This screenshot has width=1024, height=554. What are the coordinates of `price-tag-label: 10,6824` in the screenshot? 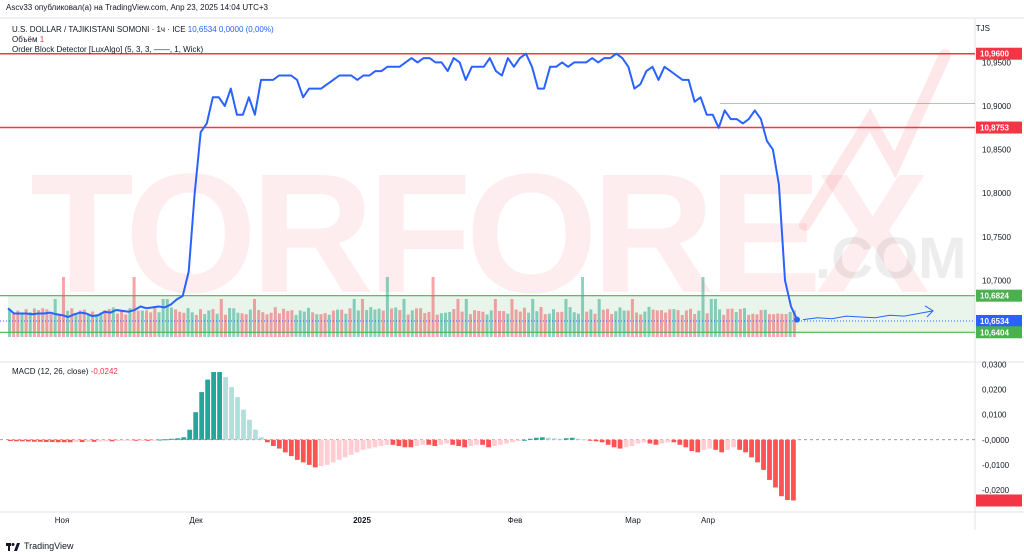 It's located at (994, 296).